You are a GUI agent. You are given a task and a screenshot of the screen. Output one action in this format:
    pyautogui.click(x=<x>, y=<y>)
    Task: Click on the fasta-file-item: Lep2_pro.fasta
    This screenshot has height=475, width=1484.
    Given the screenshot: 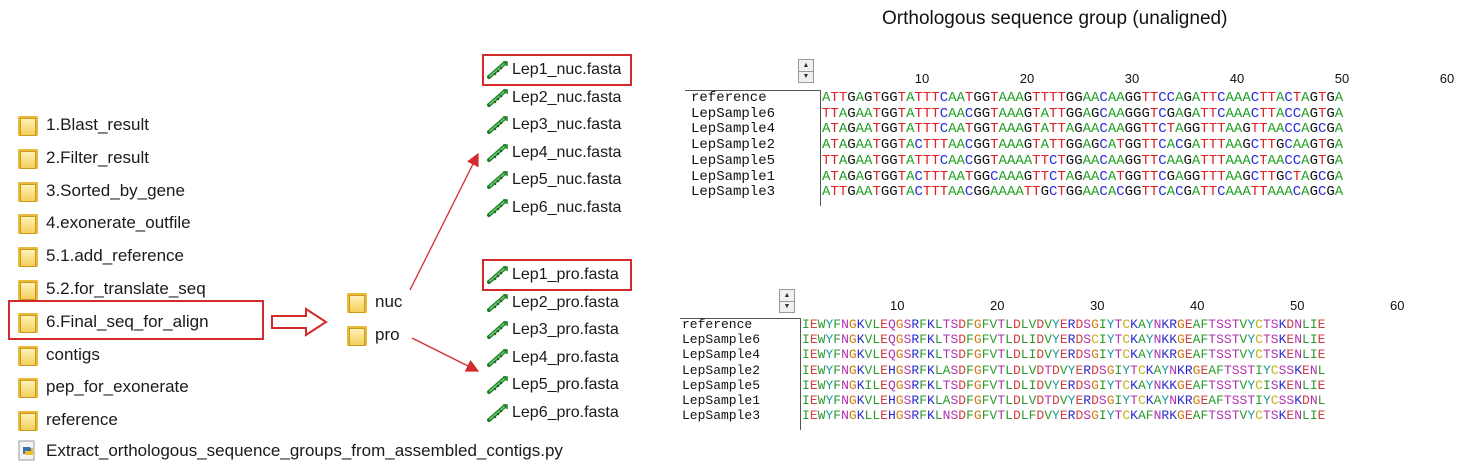 What is the action you would take?
    pyautogui.click(x=553, y=303)
    